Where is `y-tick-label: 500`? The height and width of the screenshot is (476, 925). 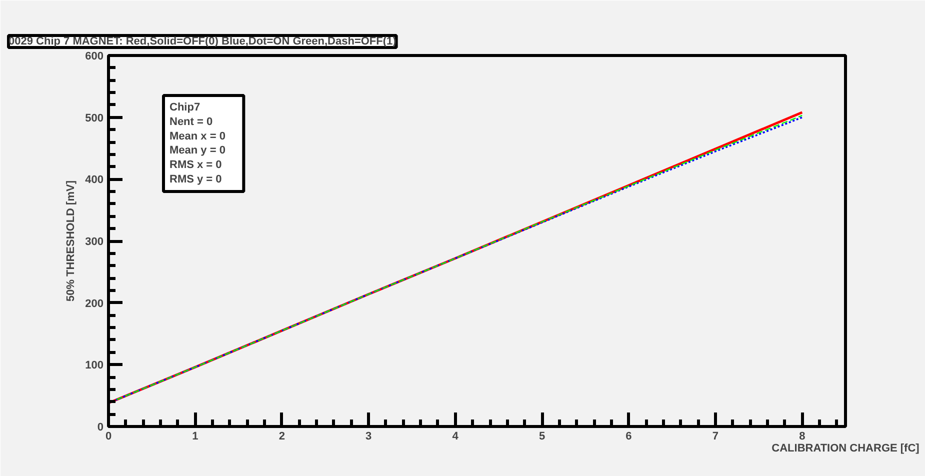 y-tick-label: 500 is located at coordinates (94, 118).